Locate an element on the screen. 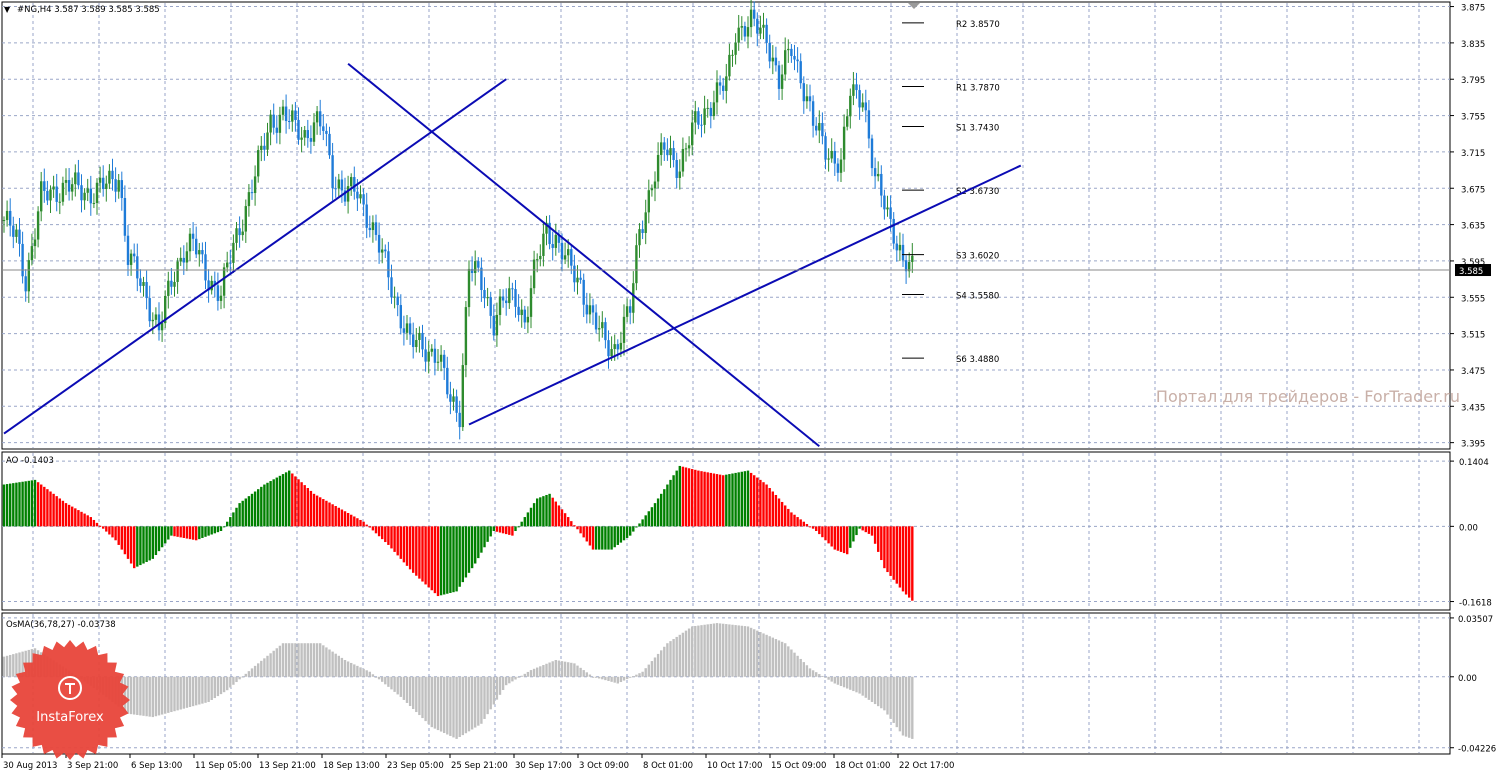 The width and height of the screenshot is (1496, 774). price-tick-label: 3.635 is located at coordinates (1473, 227).